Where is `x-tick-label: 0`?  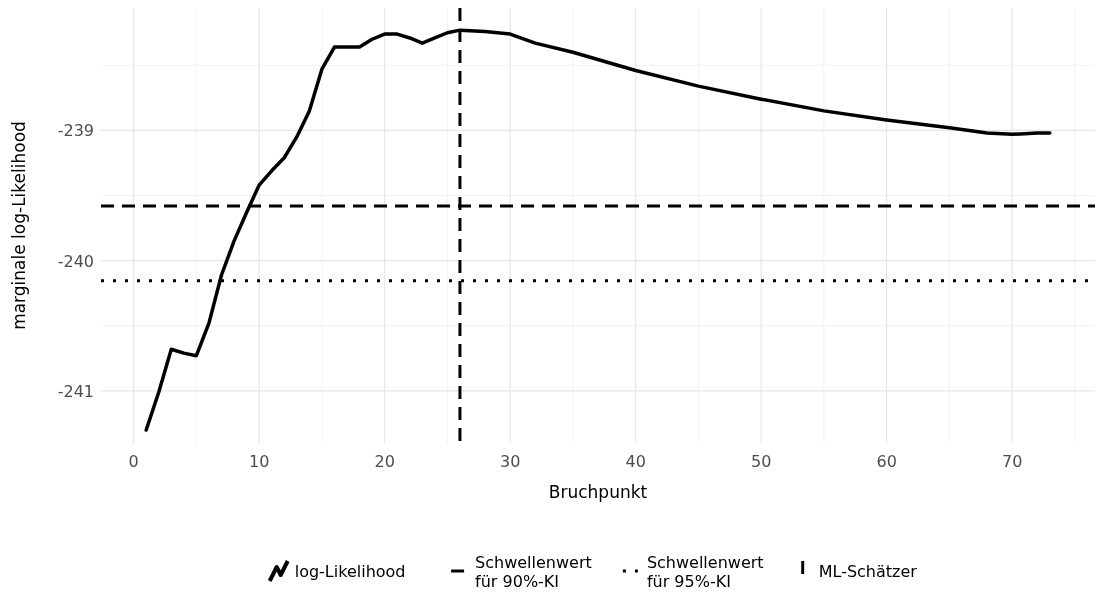 x-tick-label: 0 is located at coordinates (133, 461).